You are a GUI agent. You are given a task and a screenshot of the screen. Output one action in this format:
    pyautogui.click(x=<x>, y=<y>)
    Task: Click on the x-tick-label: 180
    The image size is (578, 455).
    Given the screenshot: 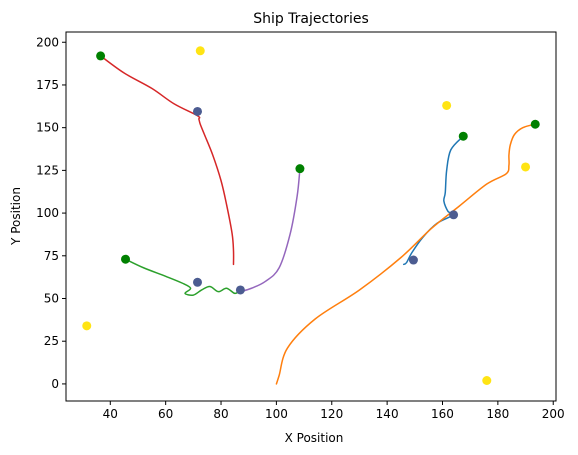 What is the action you would take?
    pyautogui.click(x=497, y=414)
    